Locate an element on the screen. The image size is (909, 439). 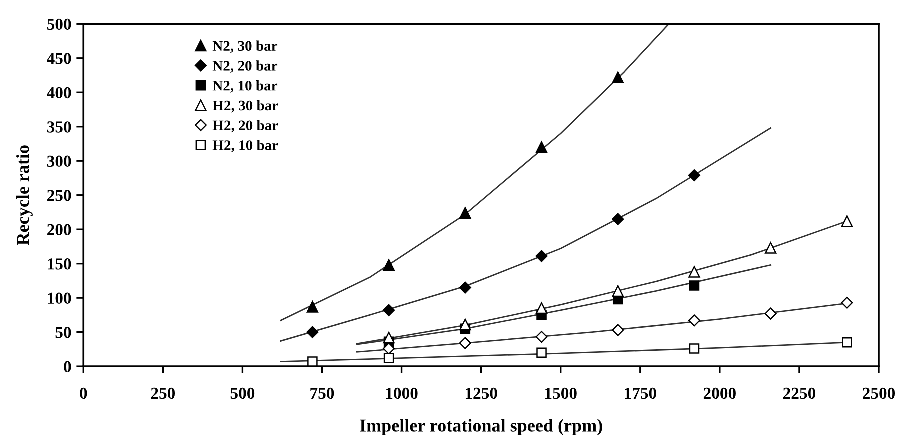
legend-label: N2, 20 bar is located at coordinates (245, 67).